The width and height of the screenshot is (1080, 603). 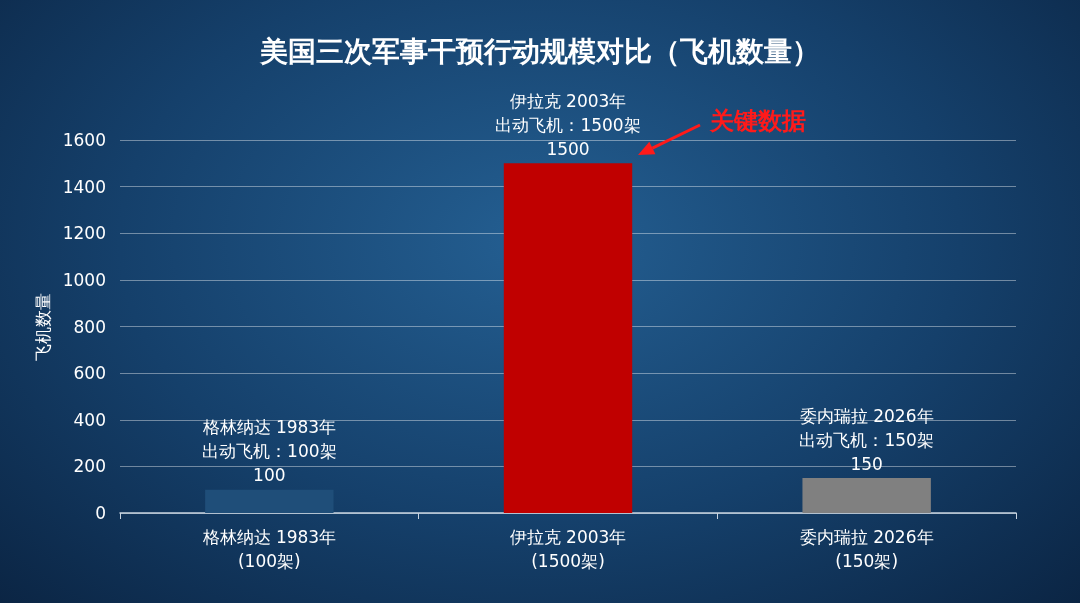 I want to click on annotation: 出动飞机：150架, so click(x=866, y=439).